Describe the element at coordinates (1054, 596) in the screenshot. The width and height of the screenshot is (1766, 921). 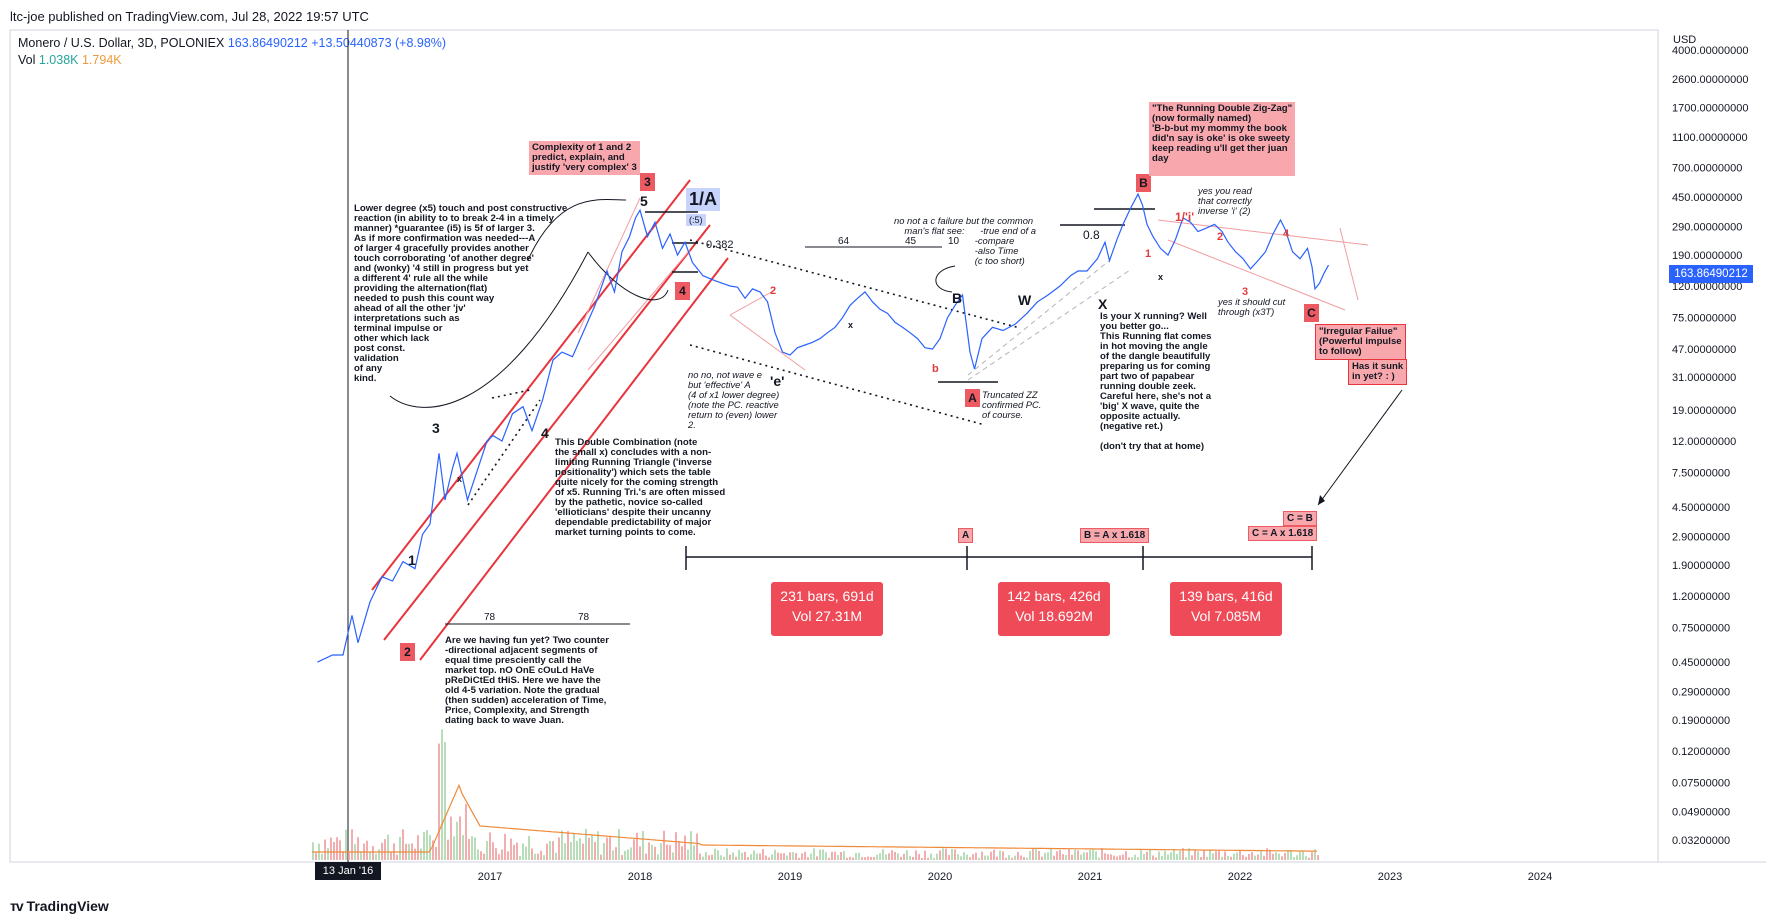
I see `segment-bars-2: 142 bars, 426d` at that location.